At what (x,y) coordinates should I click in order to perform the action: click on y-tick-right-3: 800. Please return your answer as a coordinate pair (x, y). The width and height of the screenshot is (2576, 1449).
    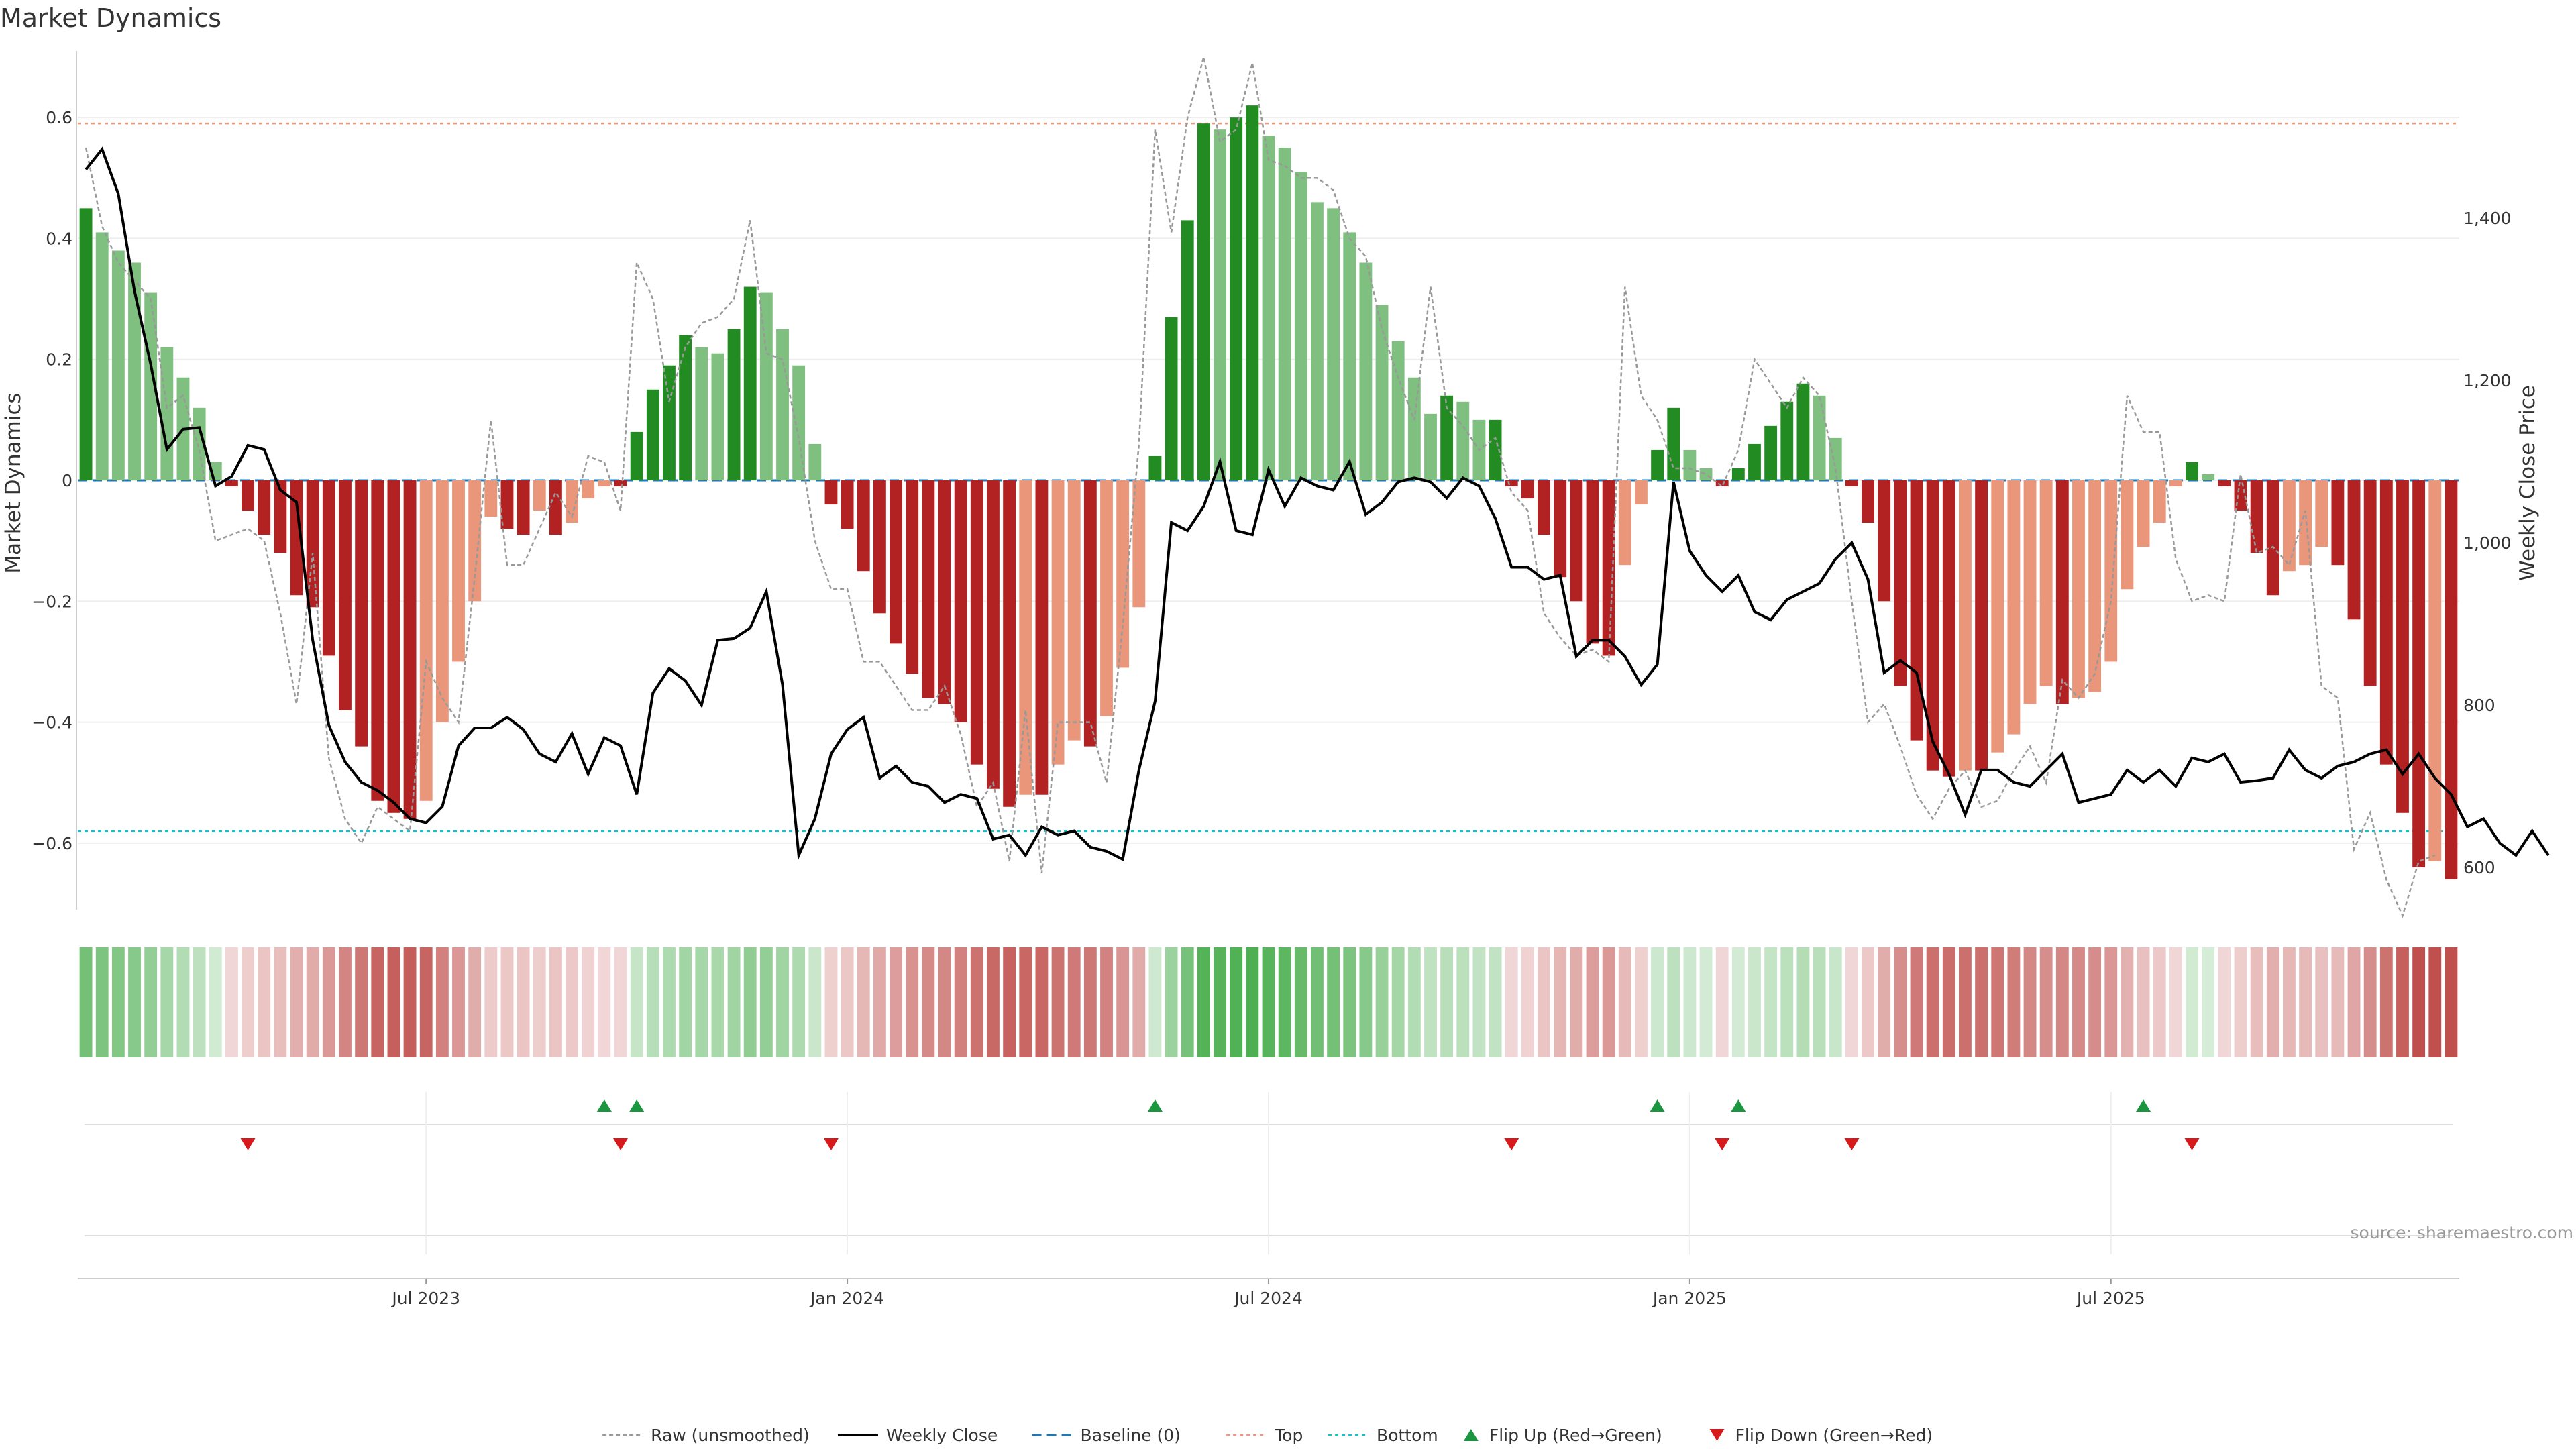
    Looking at the image, I should click on (2479, 705).